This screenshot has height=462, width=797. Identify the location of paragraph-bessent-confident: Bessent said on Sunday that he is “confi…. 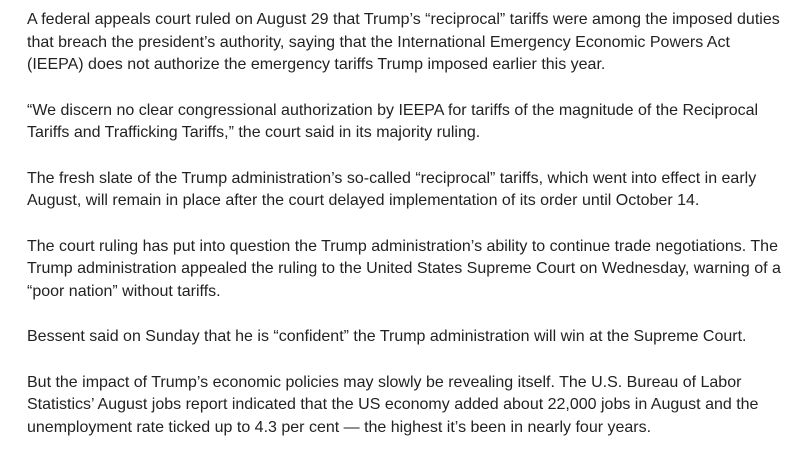
(387, 336).